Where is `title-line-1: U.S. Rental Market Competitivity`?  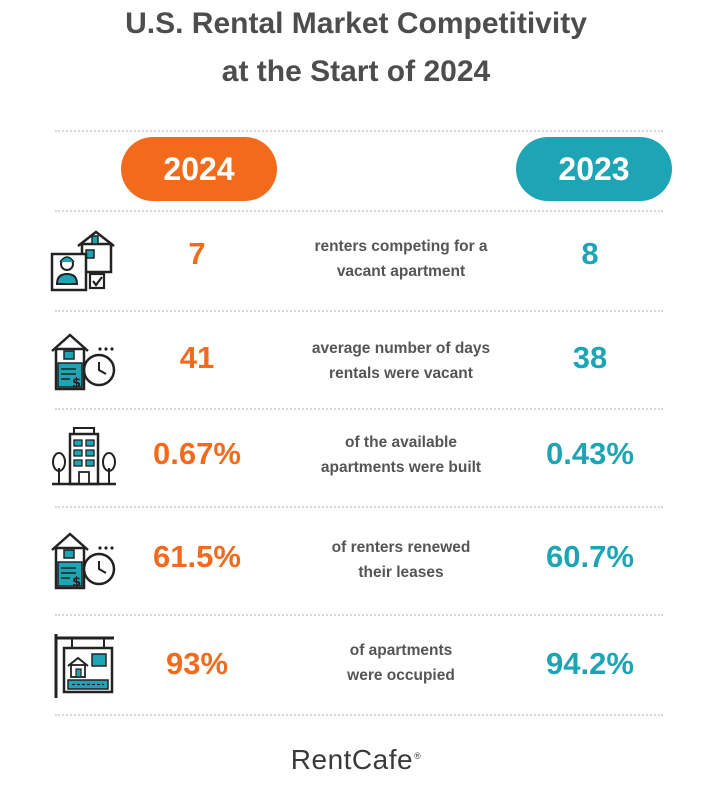 title-line-1: U.S. Rental Market Competitivity is located at coordinates (356, 23).